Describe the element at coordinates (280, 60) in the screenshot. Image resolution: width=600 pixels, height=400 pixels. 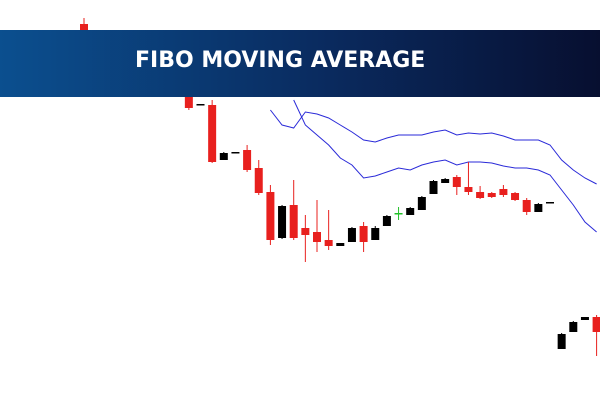
I see `chart-title: FIBO MOVING AVERAGE` at that location.